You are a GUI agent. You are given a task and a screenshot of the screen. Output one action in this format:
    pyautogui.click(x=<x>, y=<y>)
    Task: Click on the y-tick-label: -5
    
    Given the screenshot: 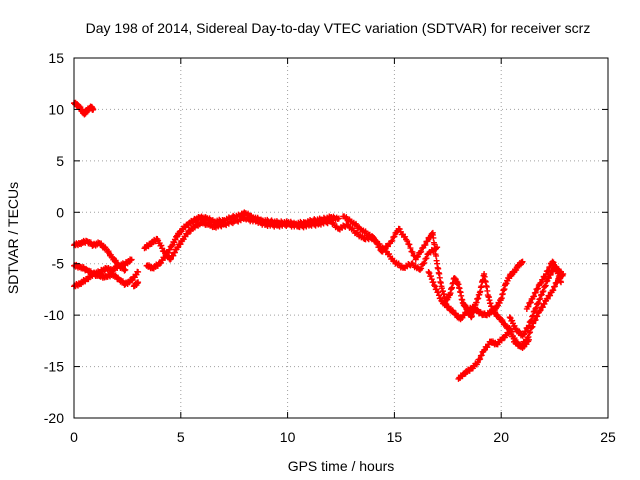 What is the action you would take?
    pyautogui.click(x=58, y=264)
    